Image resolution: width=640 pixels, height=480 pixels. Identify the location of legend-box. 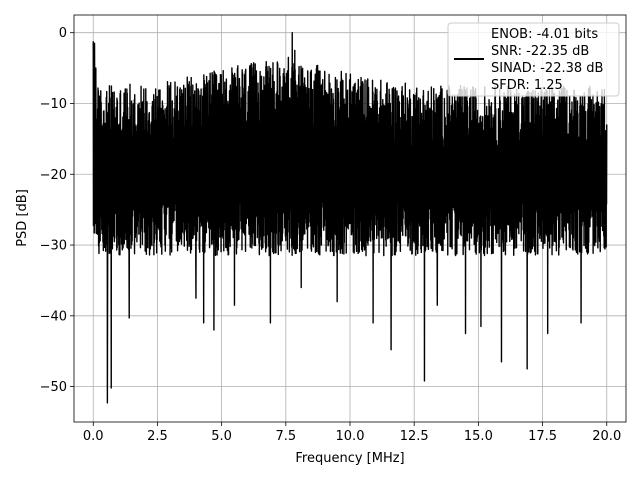
(533, 59).